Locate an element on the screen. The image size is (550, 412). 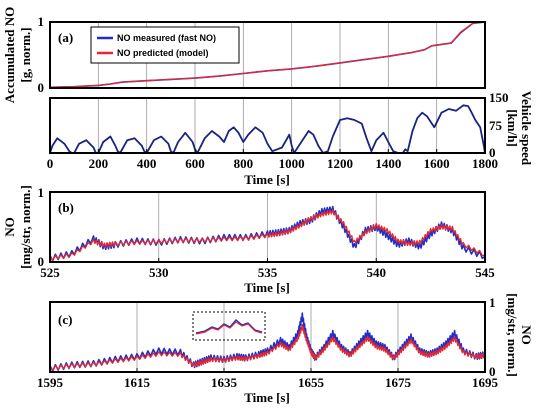
panel-b-tag: (b) is located at coordinates (66, 207).